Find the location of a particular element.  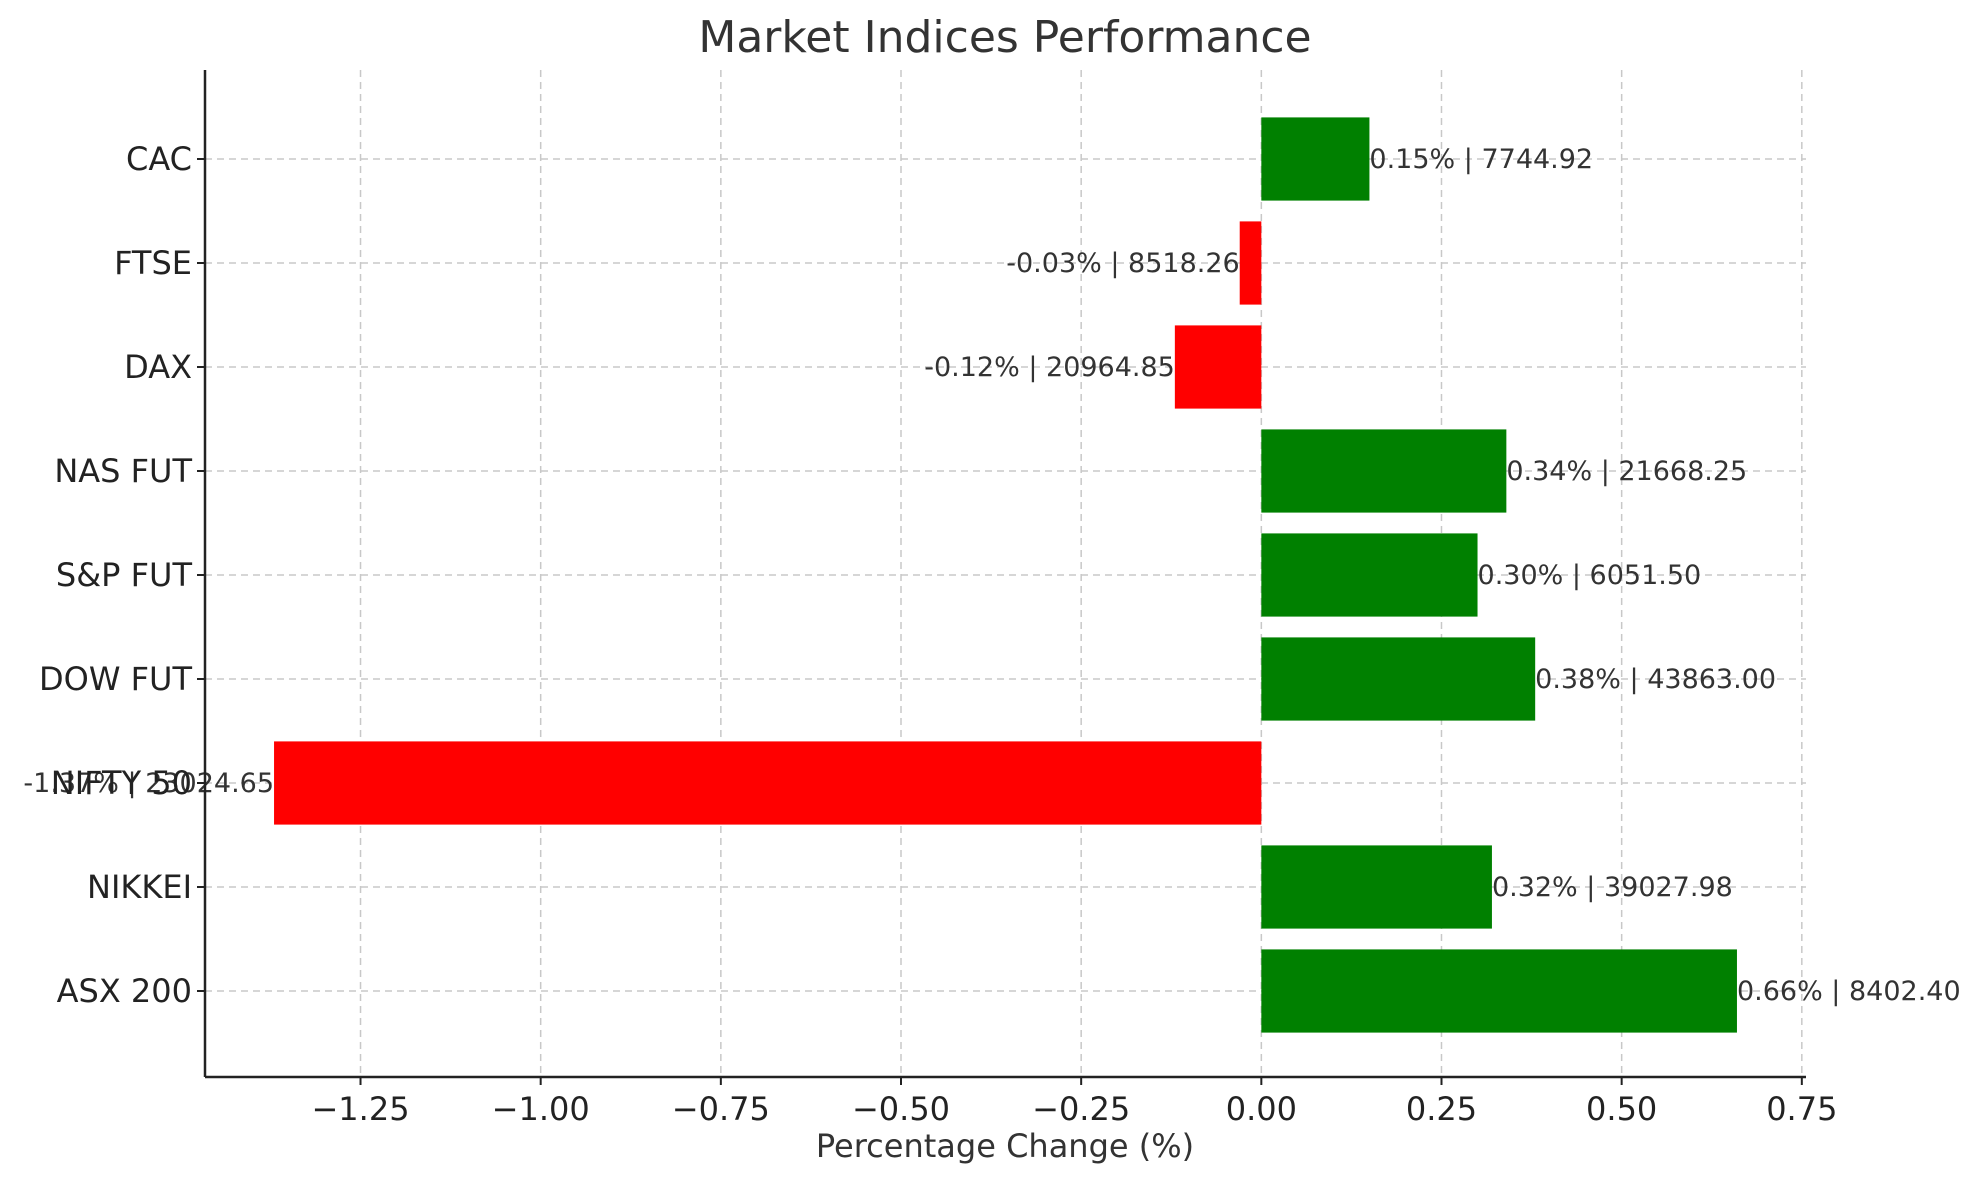

bar-data-label: -0.03% | 8518.26 is located at coordinates (1122, 263).